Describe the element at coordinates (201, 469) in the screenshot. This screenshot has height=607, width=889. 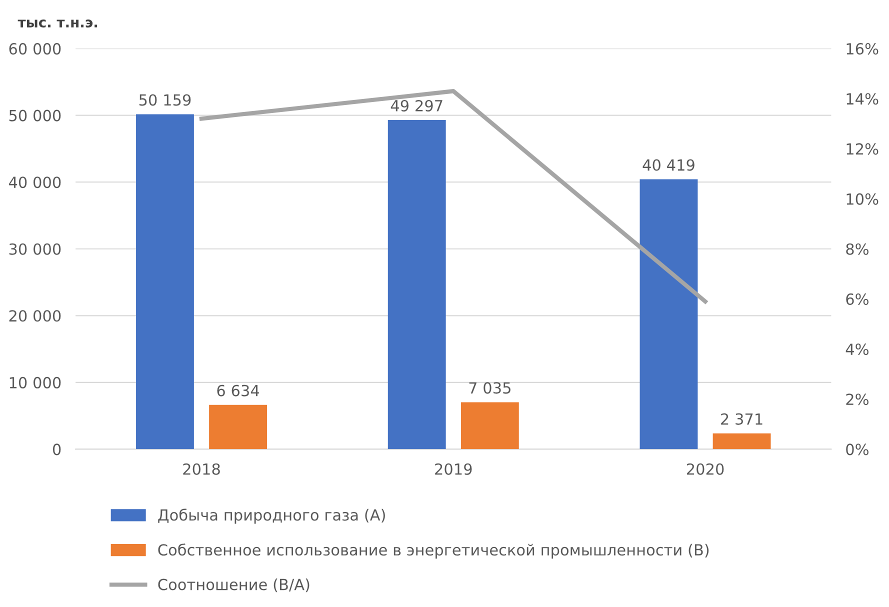
I see `x-tick-label: 2018` at that location.